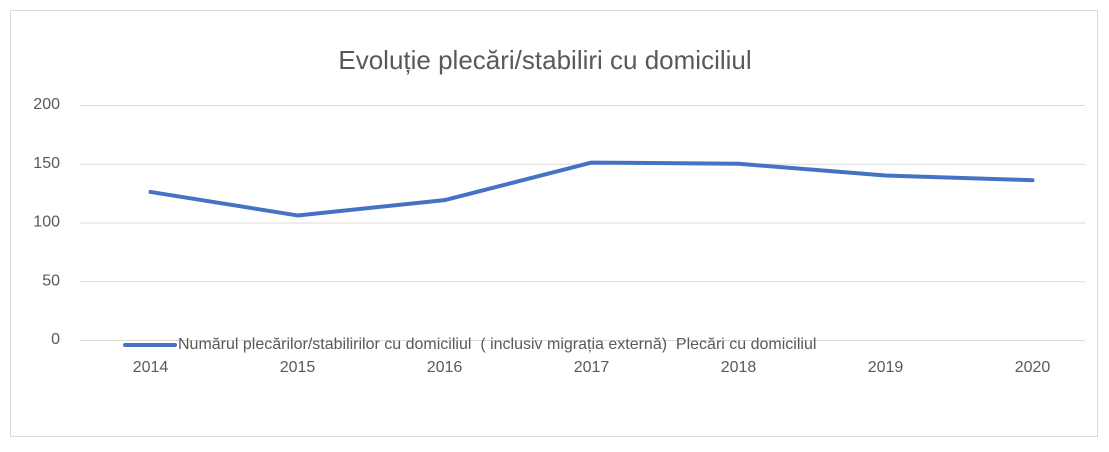 This screenshot has width=1109, height=452. Describe the element at coordinates (445, 367) in the screenshot. I see `x-tick-label: 2016` at that location.